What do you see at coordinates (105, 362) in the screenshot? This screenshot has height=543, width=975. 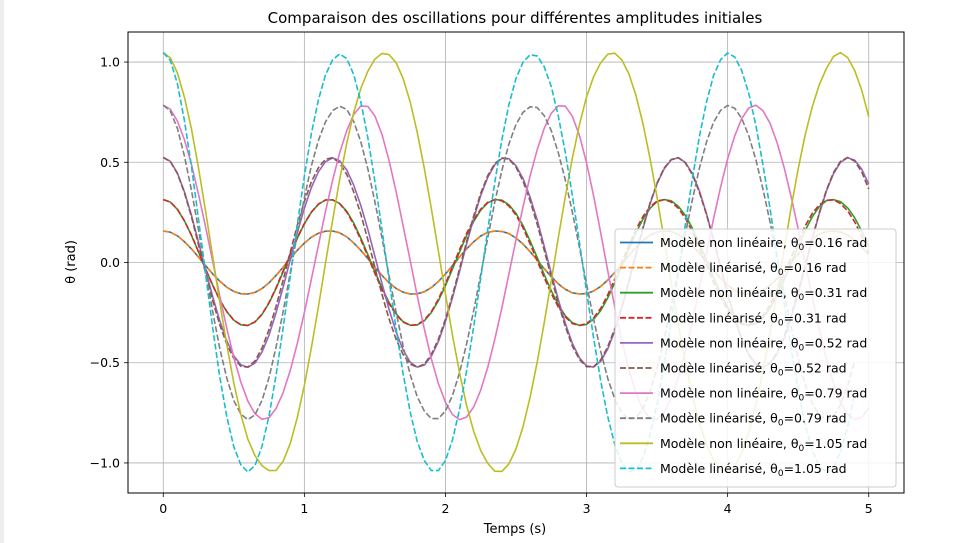 I see `y-tick-label: −0.5` at bounding box center [105, 362].